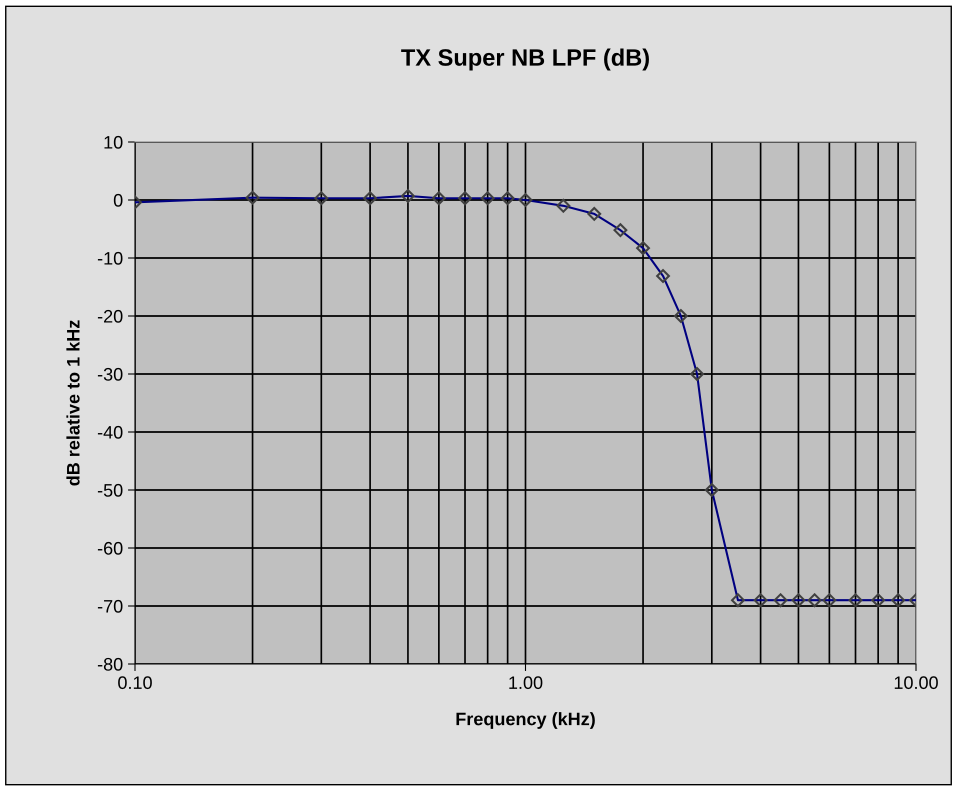  I want to click on y-tick-label: -10, so click(110, 258).